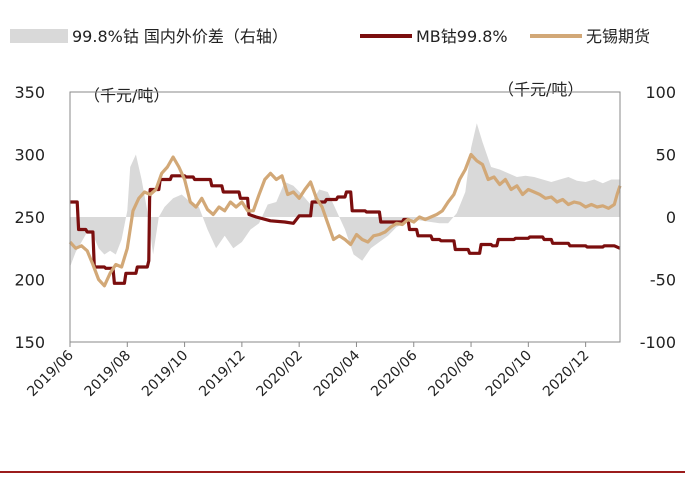 This screenshot has height=477, width=685. Describe the element at coordinates (451, 374) in the screenshot. I see `x-tick-label: 2020/08` at that location.